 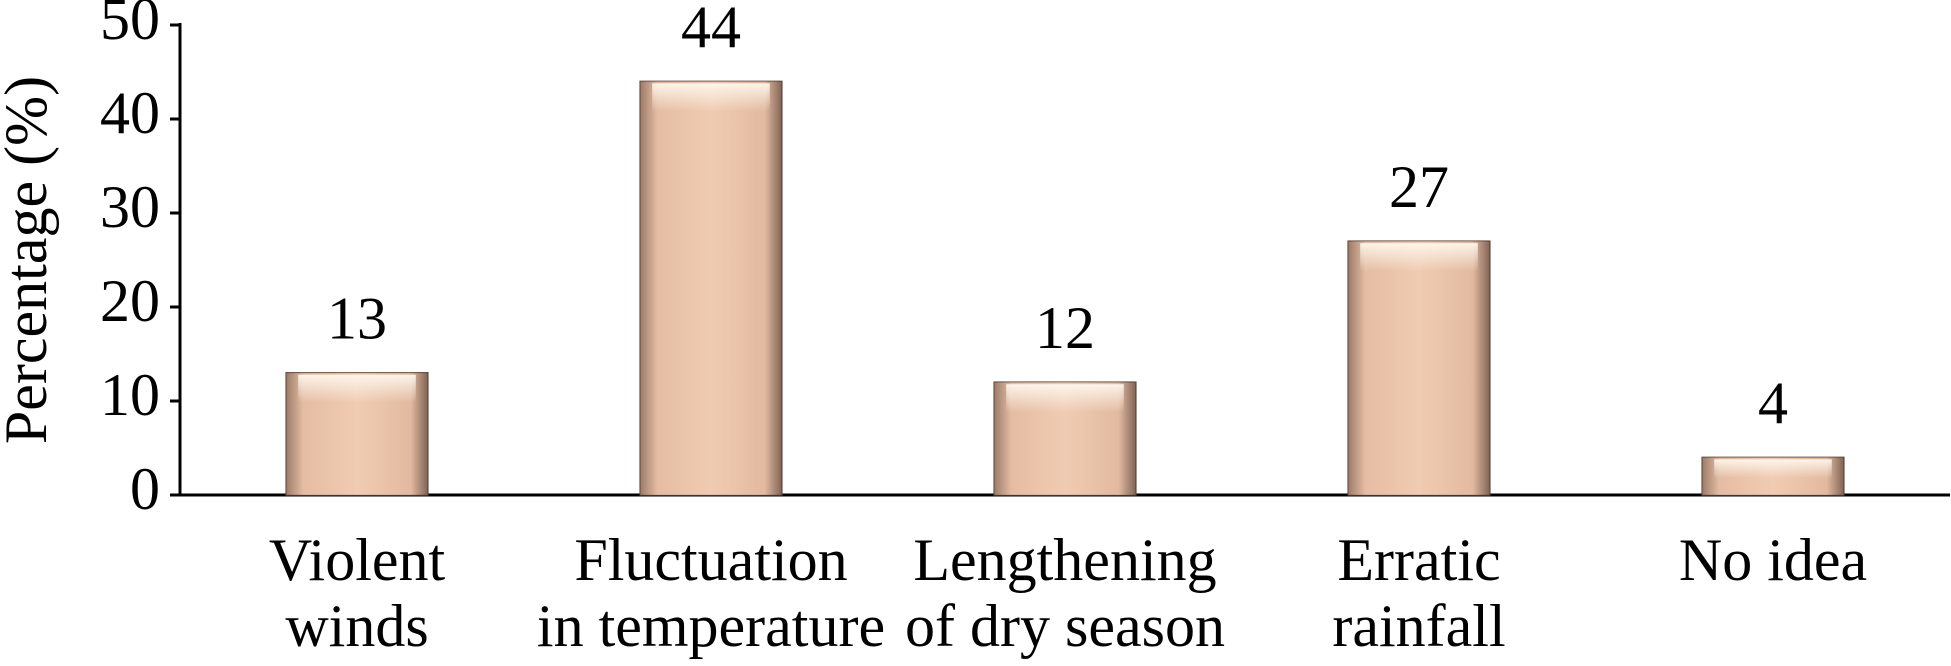 What do you see at coordinates (130, 26) in the screenshot?
I see `y-tick-label: 50` at bounding box center [130, 26].